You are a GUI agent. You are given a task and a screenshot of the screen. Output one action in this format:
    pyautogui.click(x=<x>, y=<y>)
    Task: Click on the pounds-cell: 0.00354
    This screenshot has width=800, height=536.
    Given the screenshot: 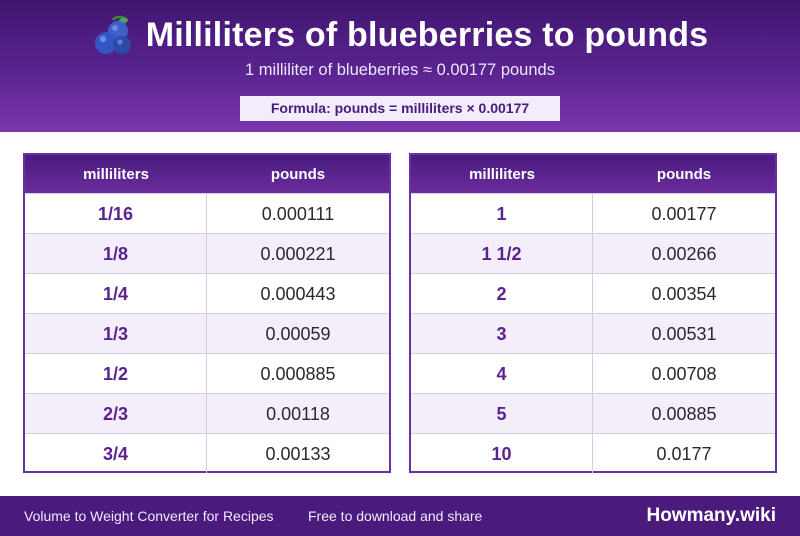 What is the action you would take?
    pyautogui.click(x=684, y=294)
    